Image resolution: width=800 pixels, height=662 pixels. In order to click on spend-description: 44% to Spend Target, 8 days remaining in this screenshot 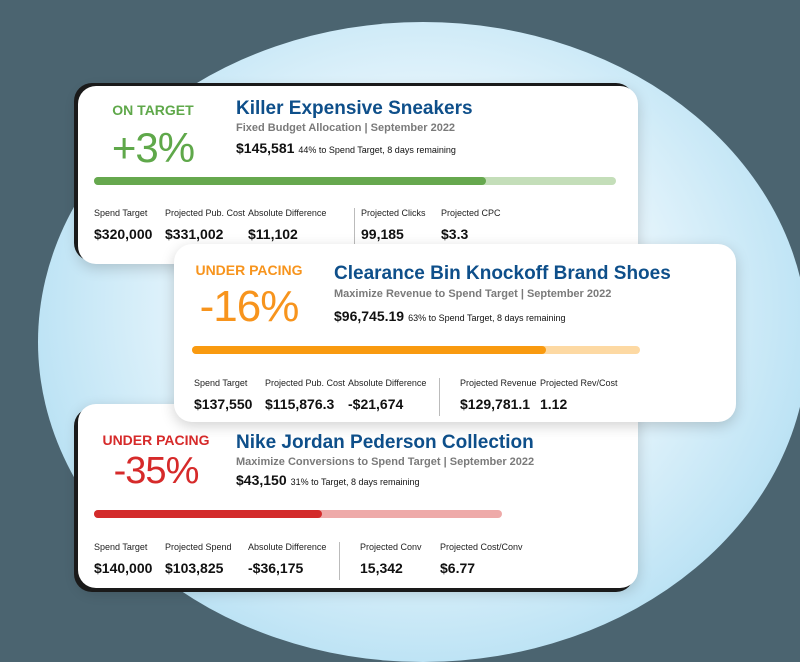, I will do `click(377, 150)`.